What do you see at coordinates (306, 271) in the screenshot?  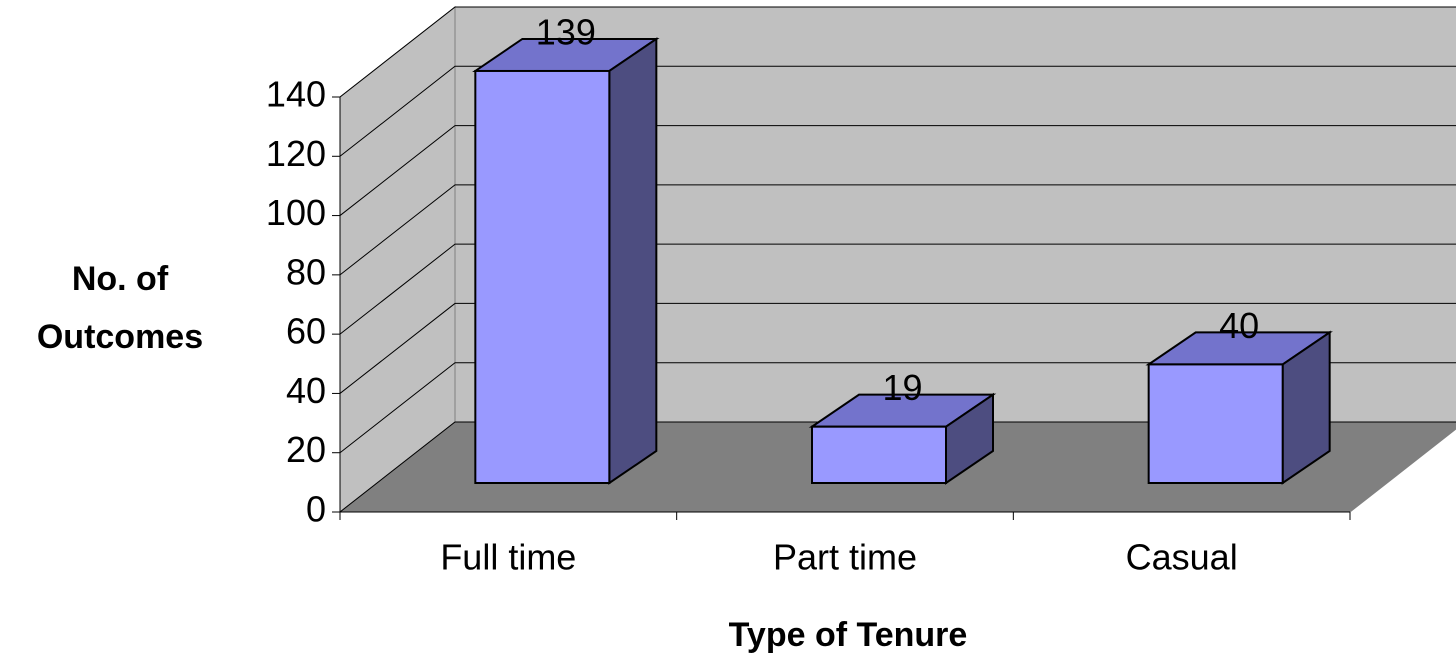 I see `y-tick-label: 80` at bounding box center [306, 271].